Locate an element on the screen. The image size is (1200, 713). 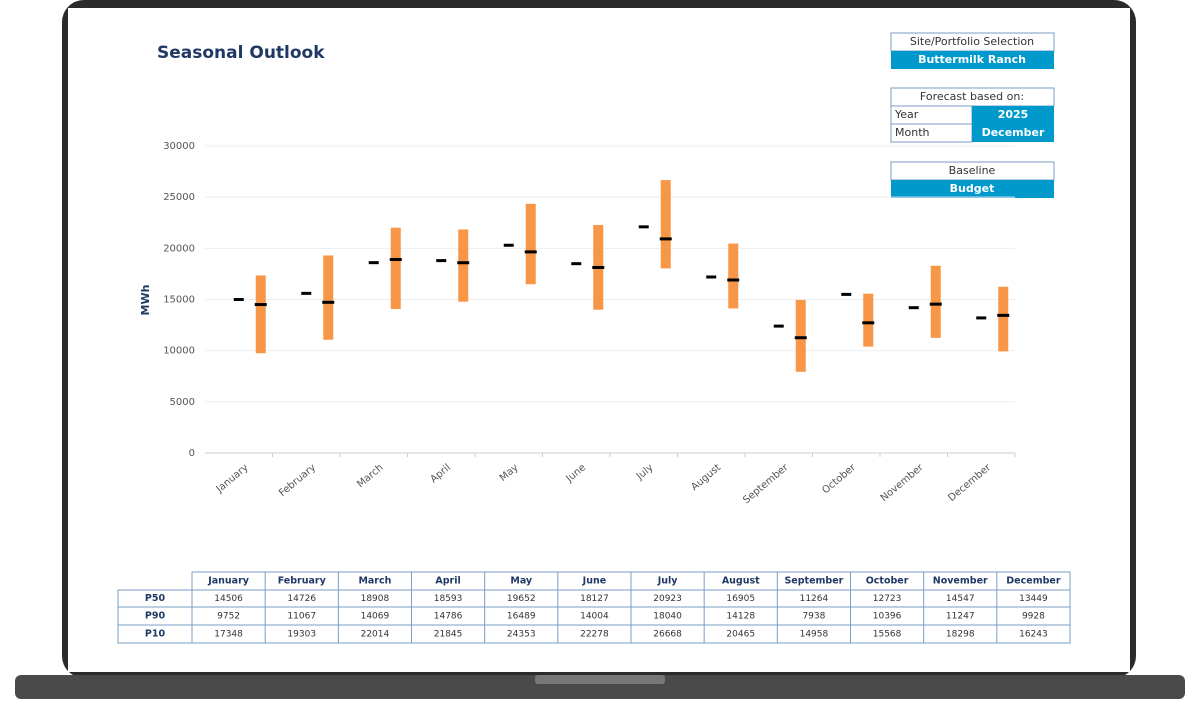
forecast-label: Forecast based on: is located at coordinates (972, 96).